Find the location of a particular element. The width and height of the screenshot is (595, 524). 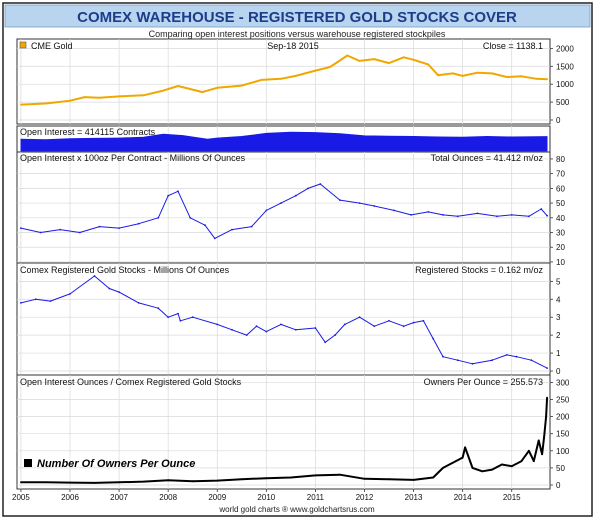

y-tick-label: 150 is located at coordinates (563, 434).